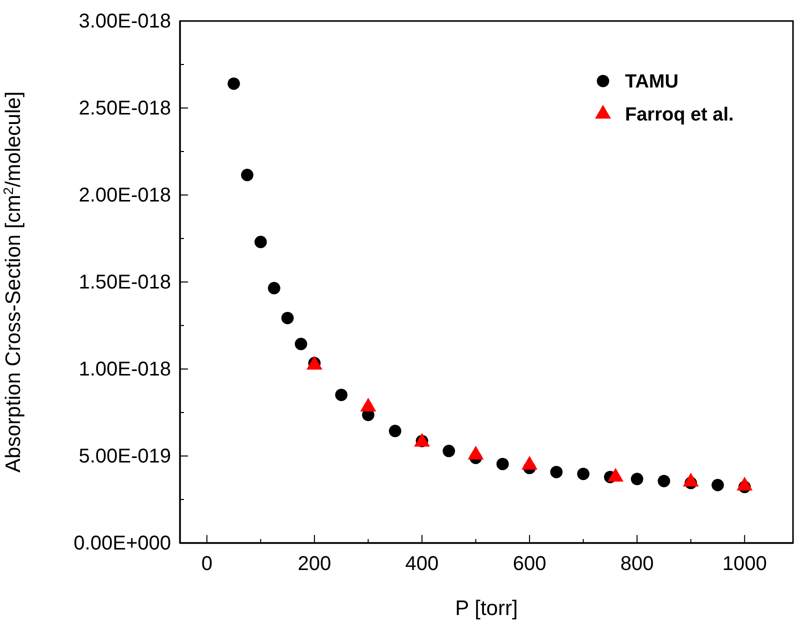 This screenshot has width=811, height=629. I want to click on y-tick-label: 3.00E-018, so click(124, 21).